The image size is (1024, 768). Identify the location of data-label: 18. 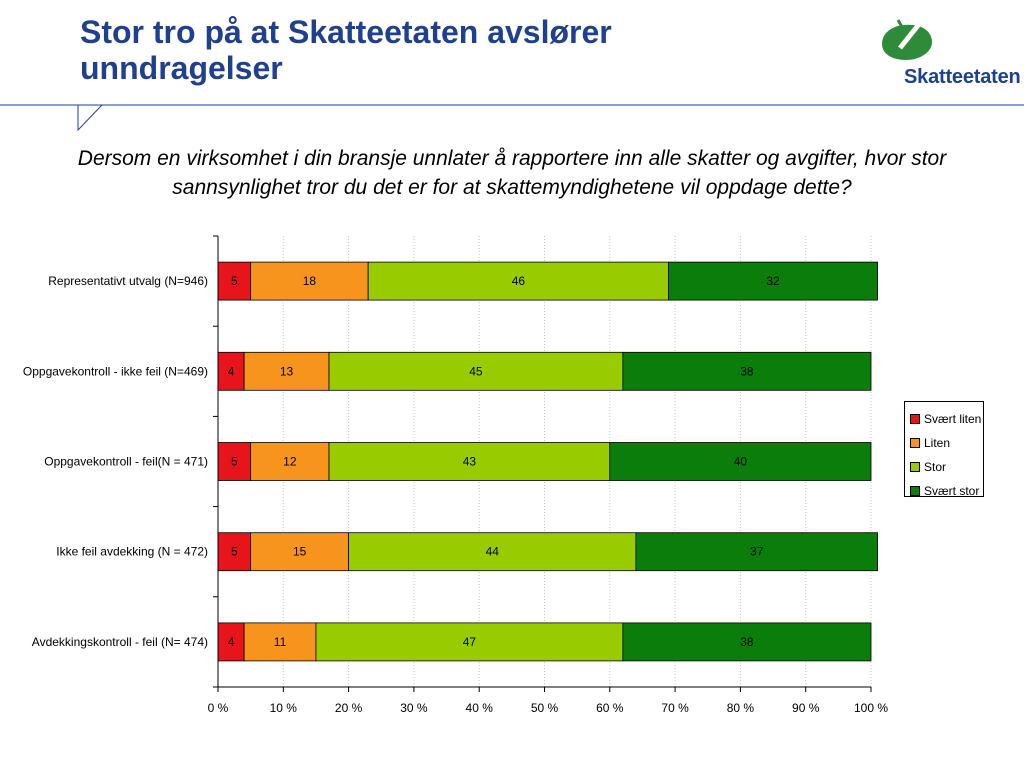
(310, 281).